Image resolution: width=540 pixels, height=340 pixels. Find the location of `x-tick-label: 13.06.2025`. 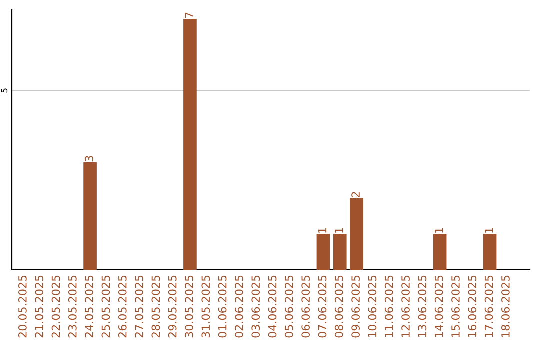

x-tick-label: 13.06.2025 is located at coordinates (422, 307).